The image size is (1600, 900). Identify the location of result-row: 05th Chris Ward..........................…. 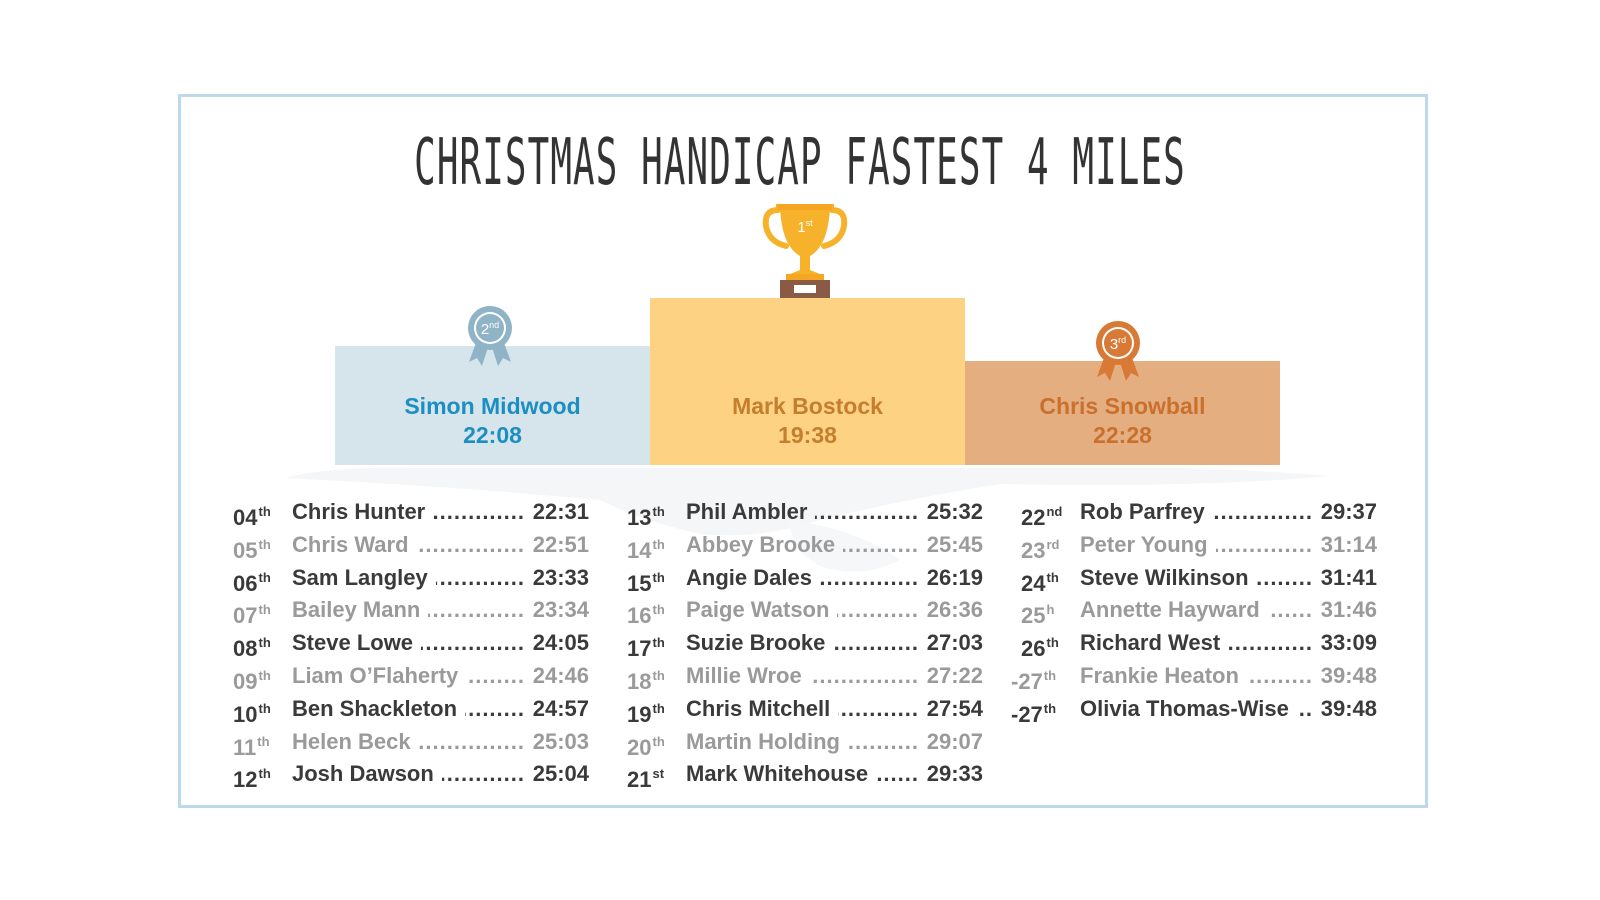
(411, 546).